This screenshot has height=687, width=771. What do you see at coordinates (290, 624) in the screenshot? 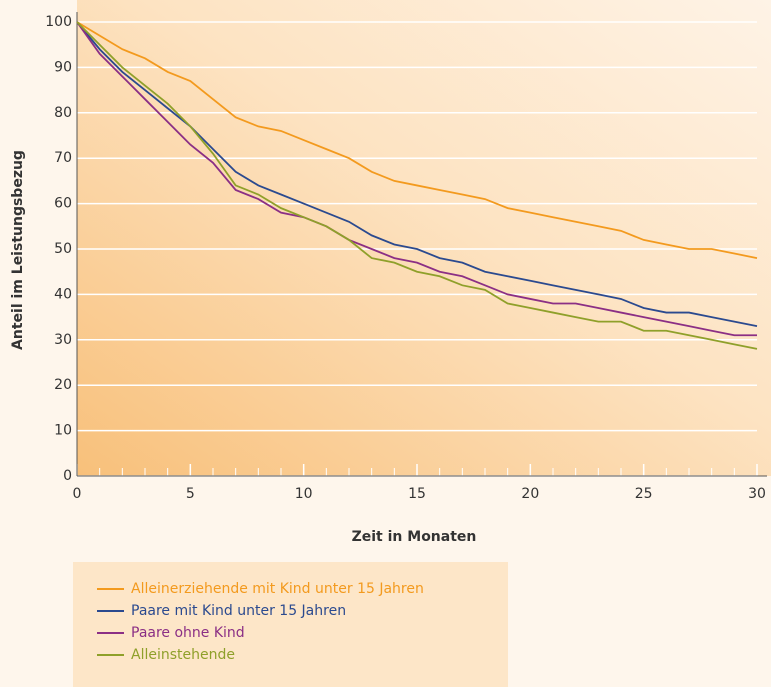
I see `legend-box` at bounding box center [290, 624].